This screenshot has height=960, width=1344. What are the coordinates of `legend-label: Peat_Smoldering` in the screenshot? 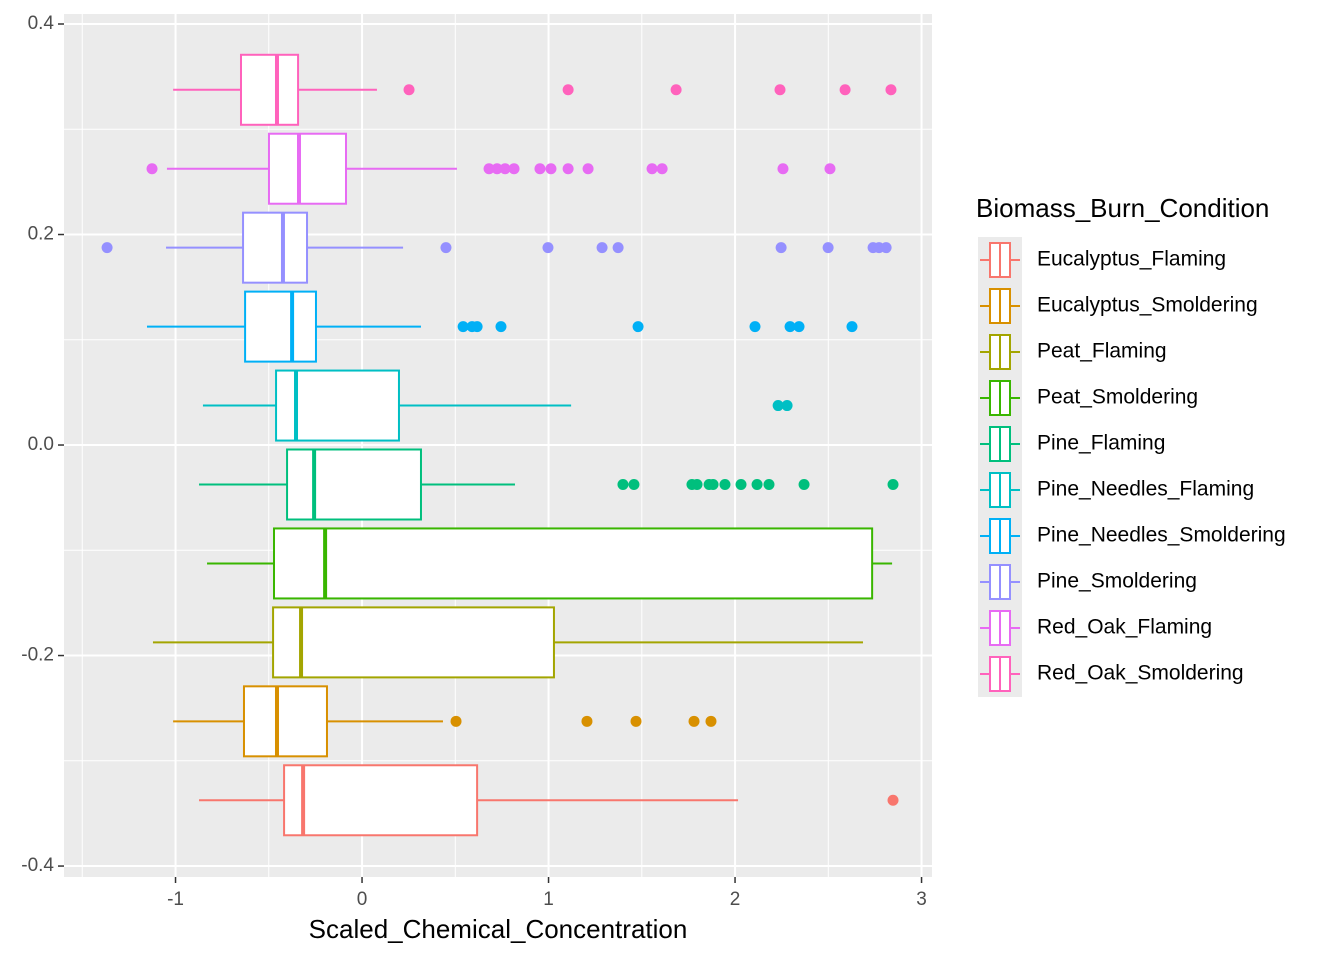 It's located at (1117, 397).